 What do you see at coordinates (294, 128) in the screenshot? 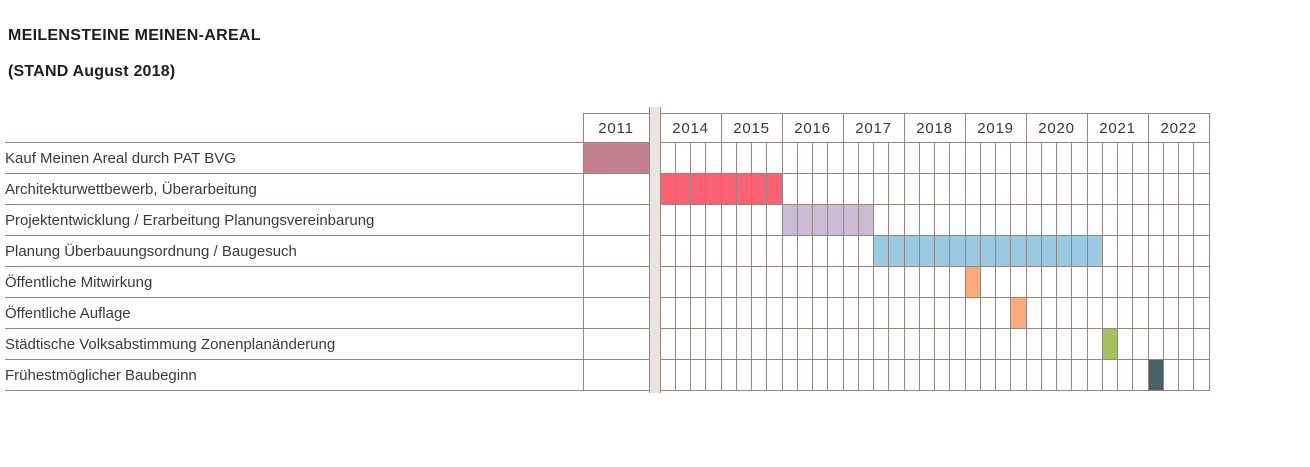
I see `header-corner-cell` at bounding box center [294, 128].